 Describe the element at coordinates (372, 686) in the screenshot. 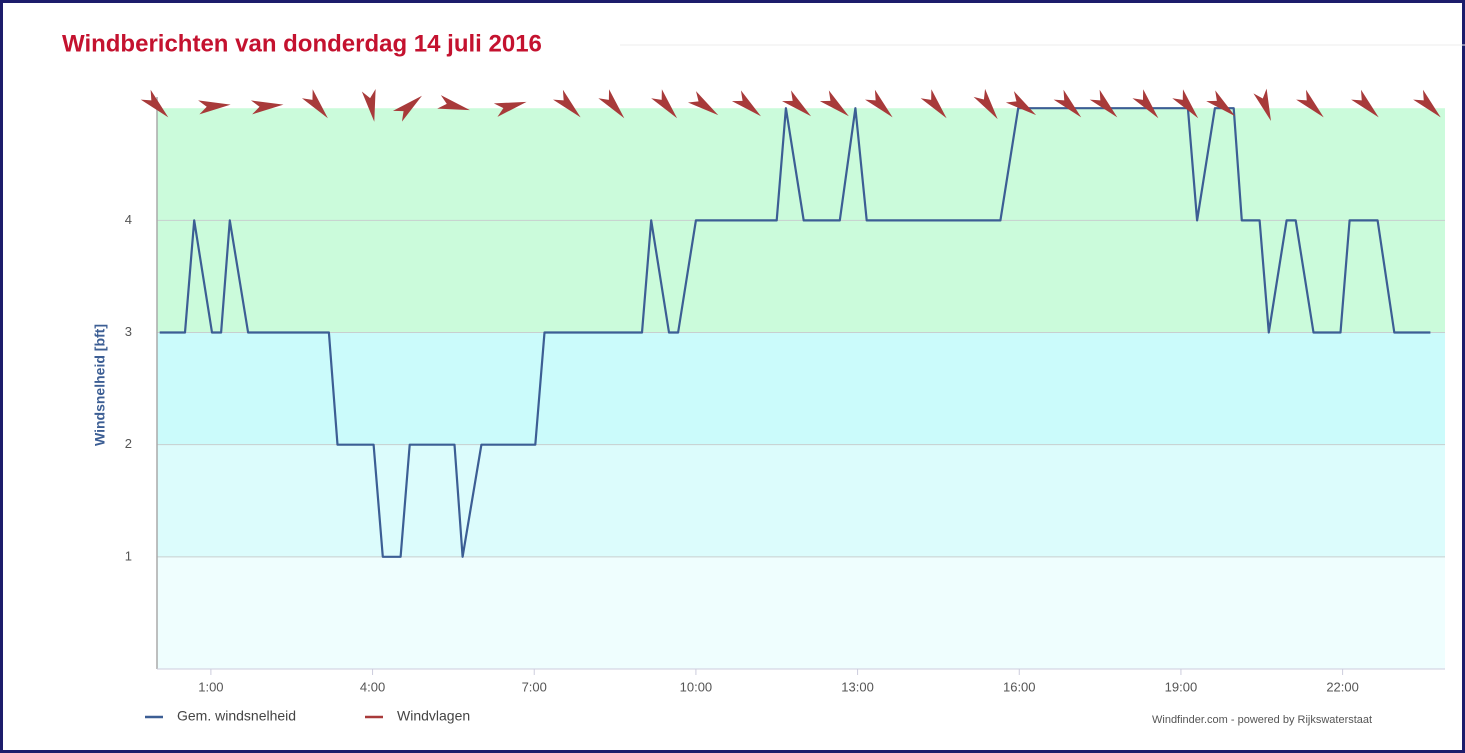

I see `x-tick-label: 4:00` at that location.